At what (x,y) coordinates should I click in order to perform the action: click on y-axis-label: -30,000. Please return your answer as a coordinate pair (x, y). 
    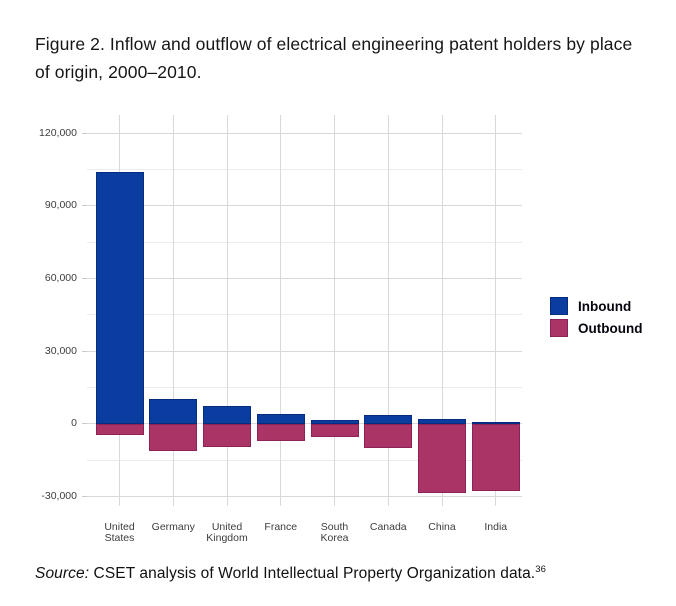
    Looking at the image, I should click on (59, 495).